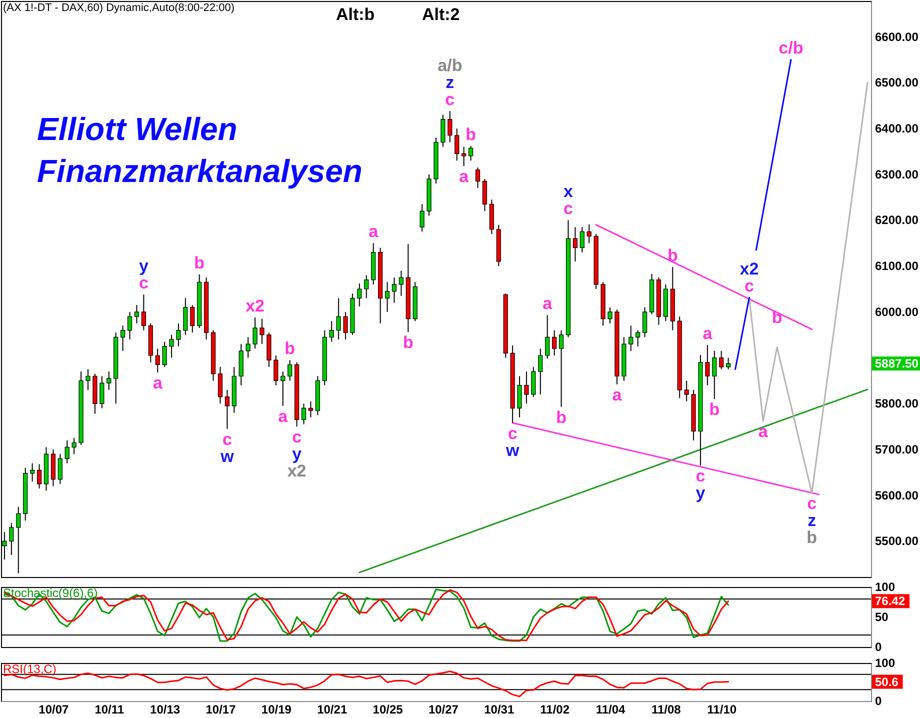 This screenshot has height=718, width=920. What do you see at coordinates (569, 192) in the screenshot?
I see `annotation: x` at bounding box center [569, 192].